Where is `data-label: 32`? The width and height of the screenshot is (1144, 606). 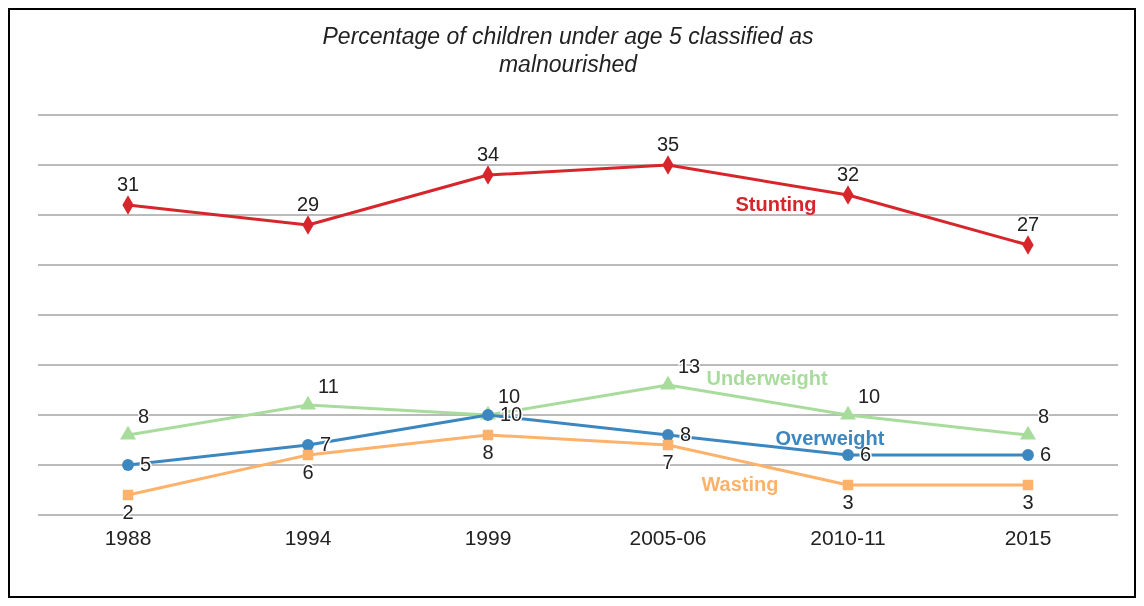 data-label: 32 is located at coordinates (848, 174).